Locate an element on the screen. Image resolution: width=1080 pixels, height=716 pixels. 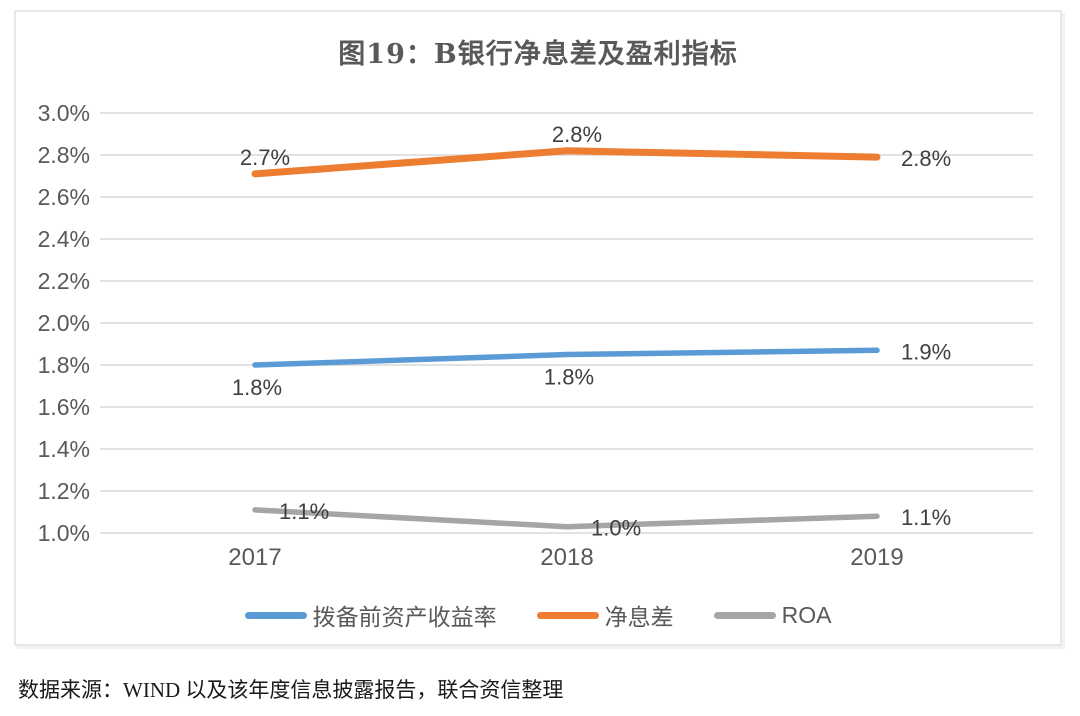
legend-item: 拨备前资产收益率 is located at coordinates (370, 615).